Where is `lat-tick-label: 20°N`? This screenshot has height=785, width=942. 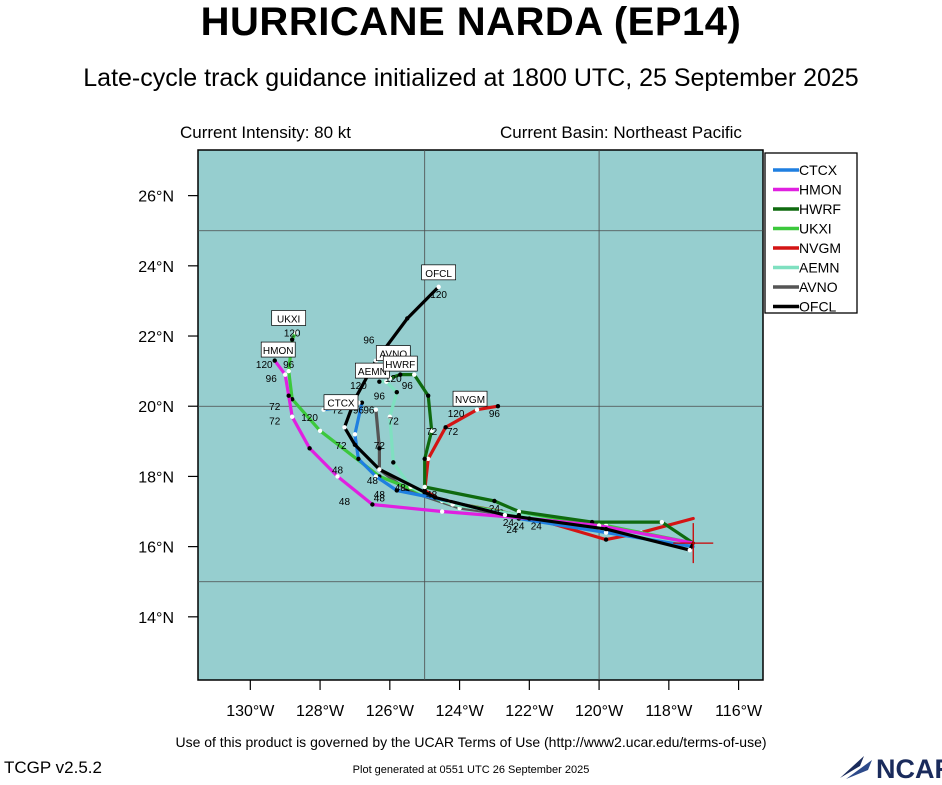 lat-tick-label: 20°N is located at coordinates (156, 407).